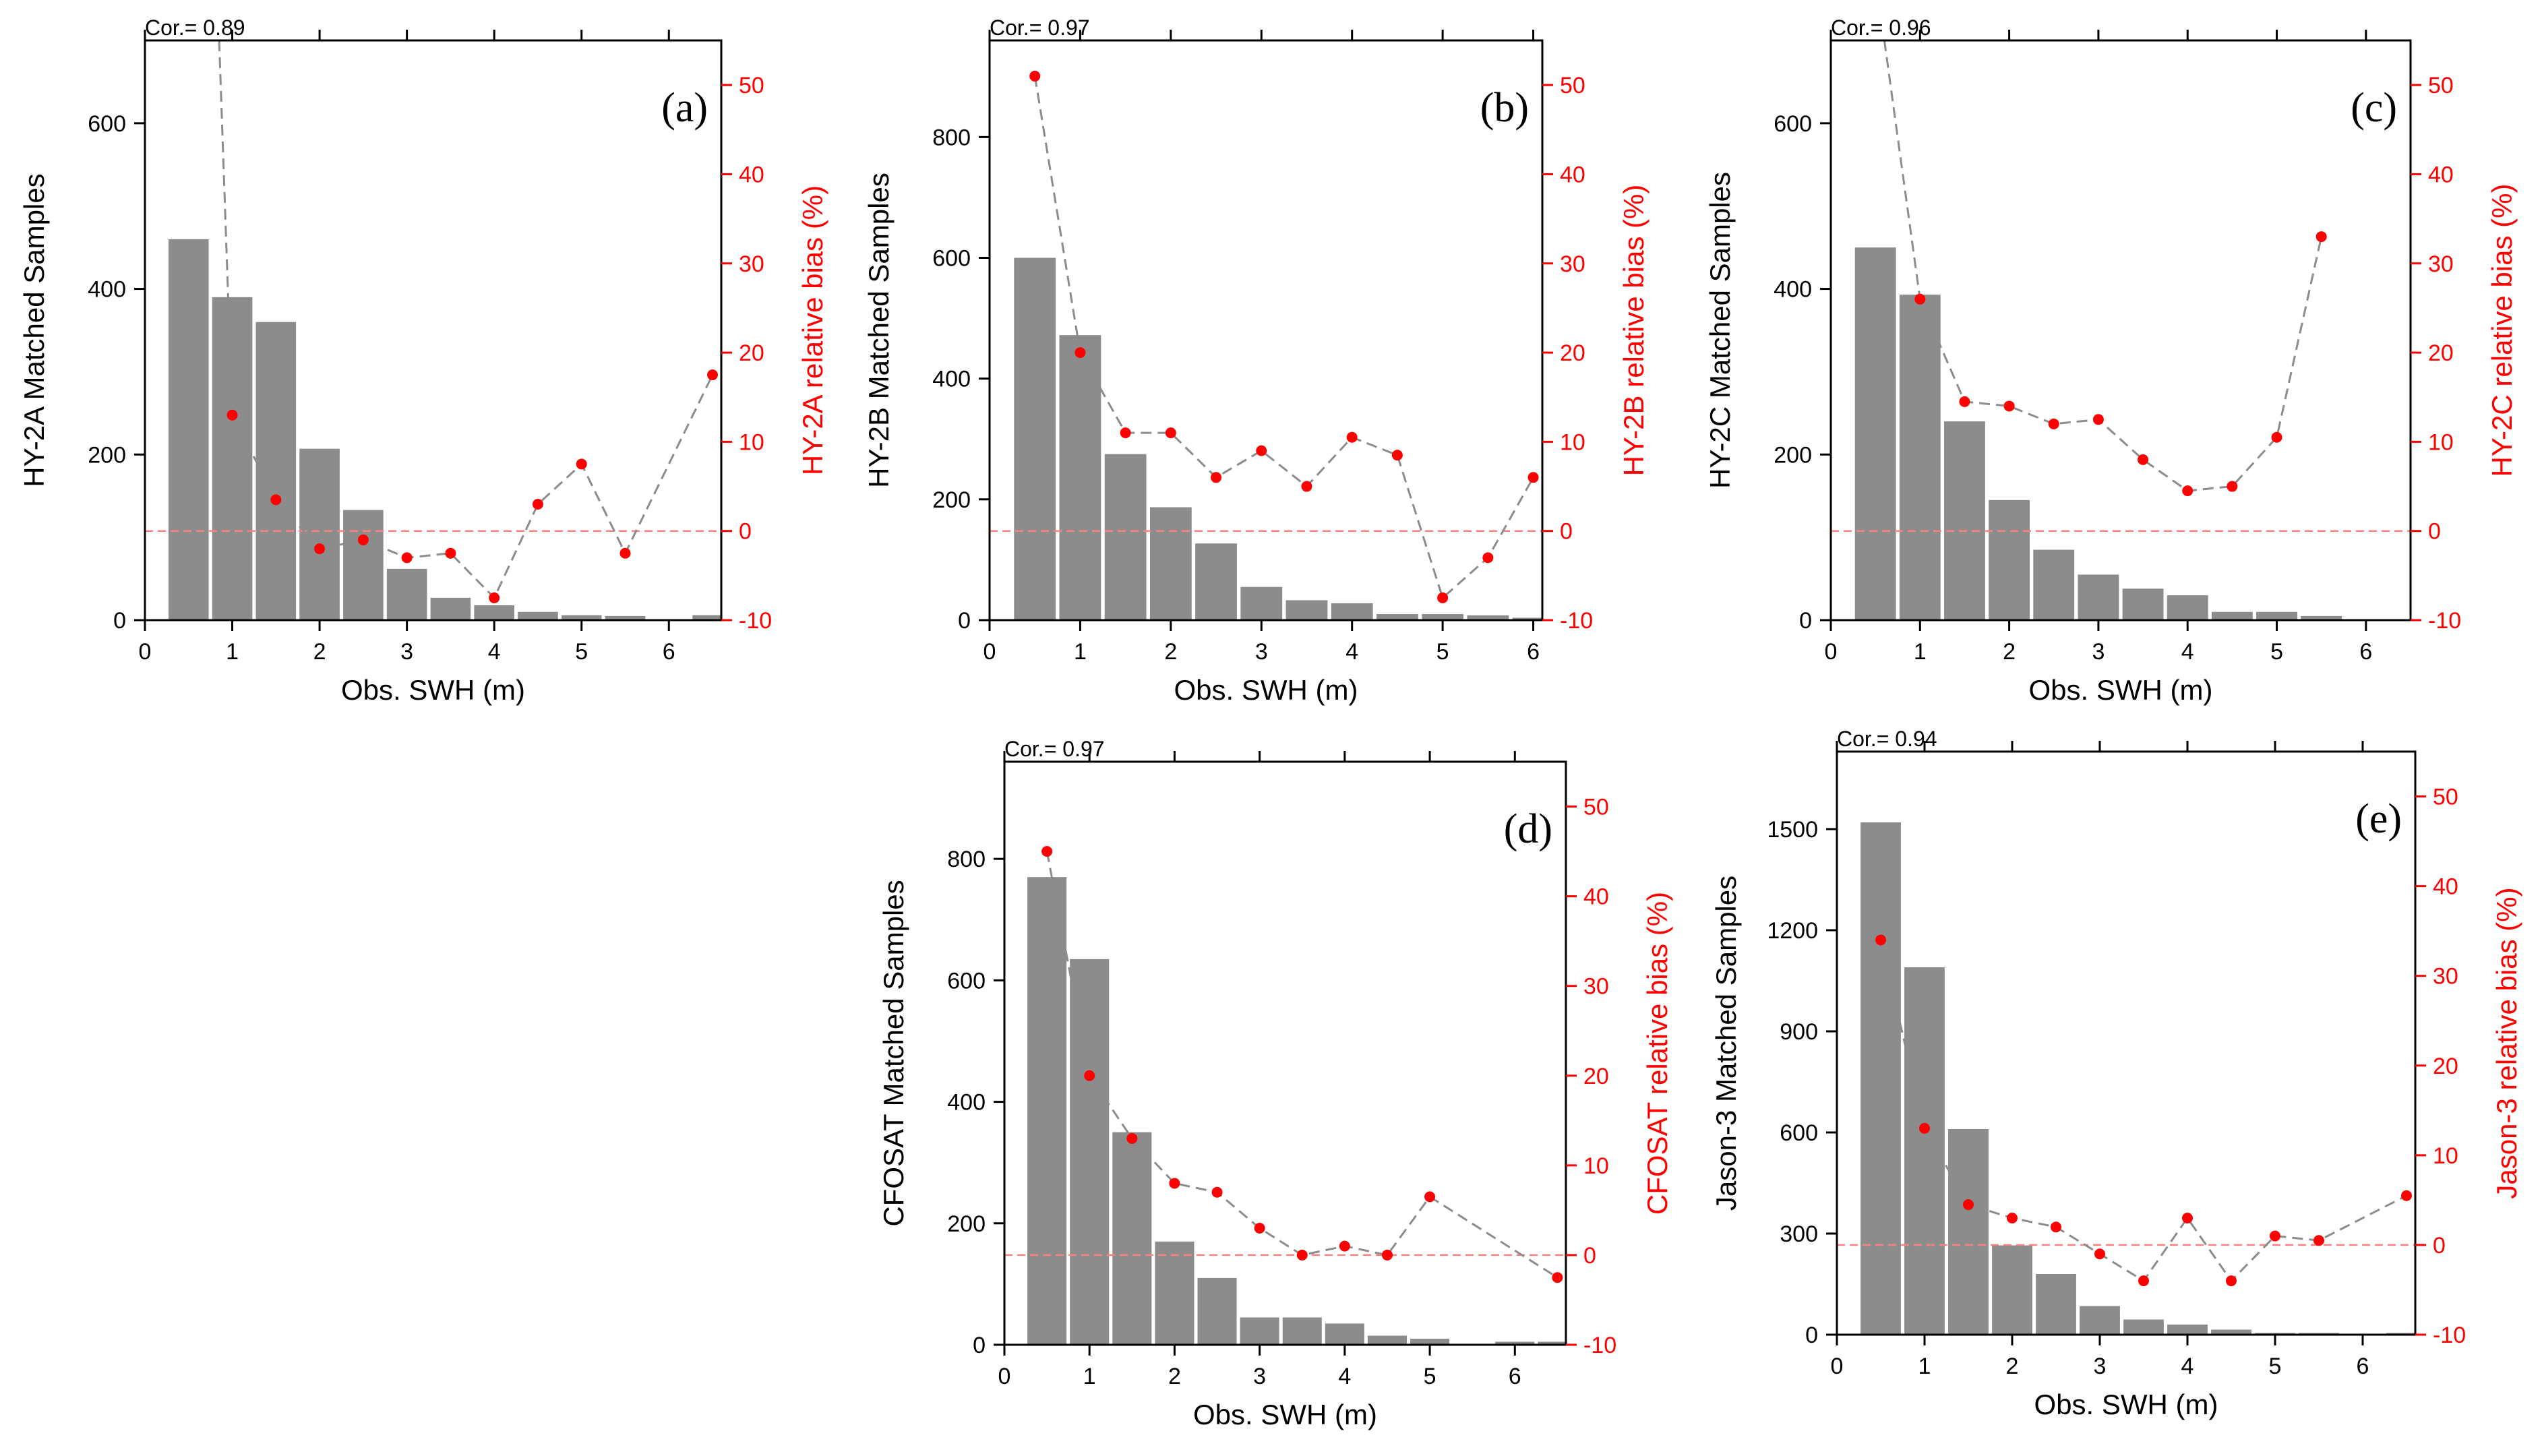  What do you see at coordinates (1572, 442) in the screenshot?
I see `y2-tick-label-b-2: 10` at bounding box center [1572, 442].